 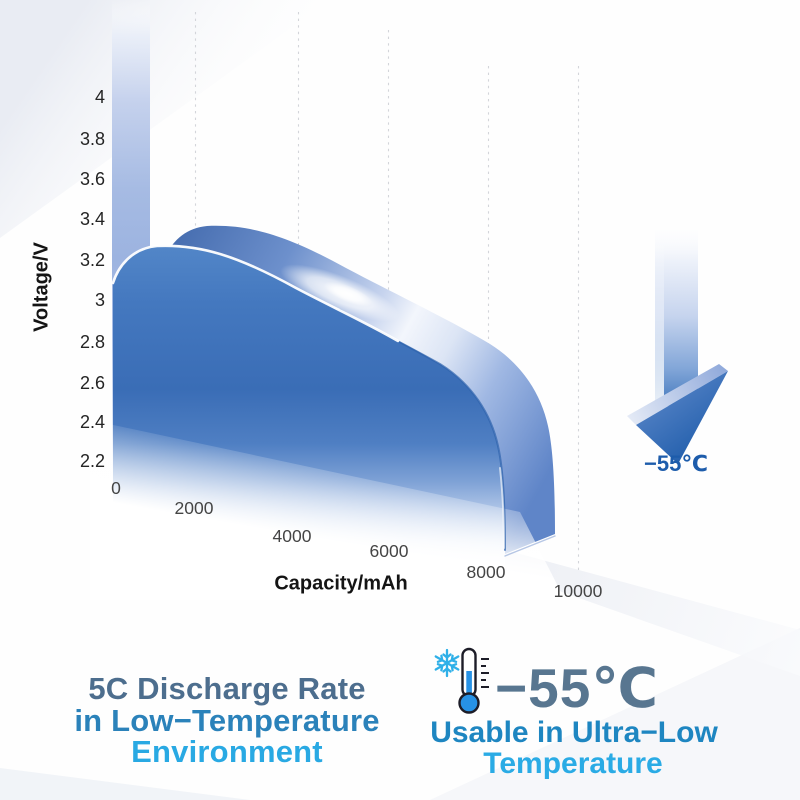 I want to click on big-temperature-value: −55℃, so click(x=577, y=688).